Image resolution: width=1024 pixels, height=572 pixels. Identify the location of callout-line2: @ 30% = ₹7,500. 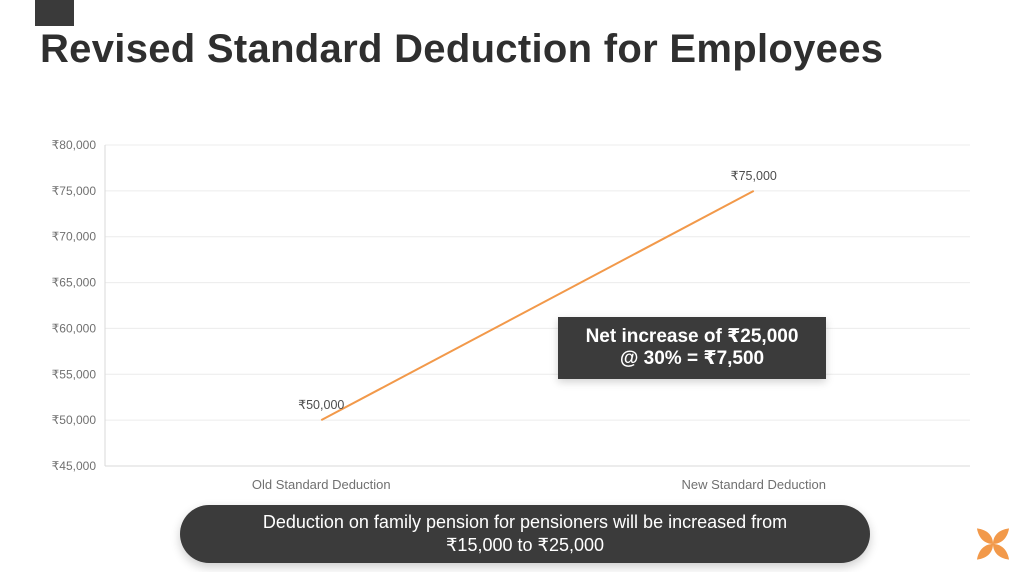
(692, 358).